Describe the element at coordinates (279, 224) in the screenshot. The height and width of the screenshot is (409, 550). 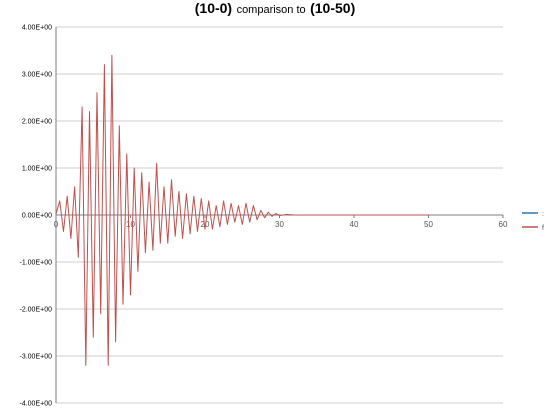
I see `x-tick-label: 30` at that location.